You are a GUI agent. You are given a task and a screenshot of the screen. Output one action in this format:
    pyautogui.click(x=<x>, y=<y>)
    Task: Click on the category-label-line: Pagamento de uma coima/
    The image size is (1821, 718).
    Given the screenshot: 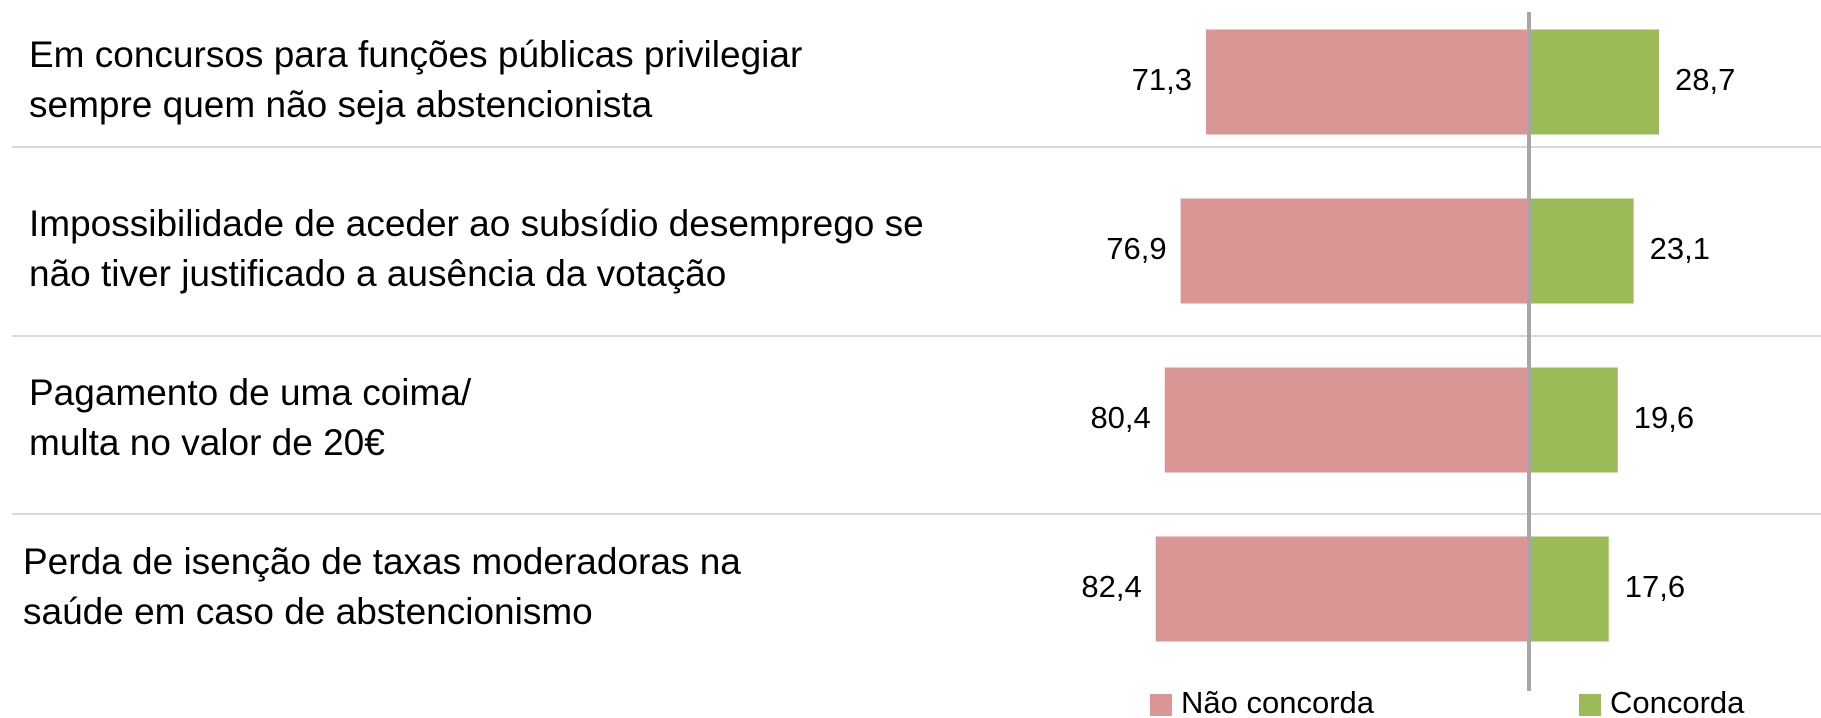 What is the action you would take?
    pyautogui.click(x=250, y=392)
    